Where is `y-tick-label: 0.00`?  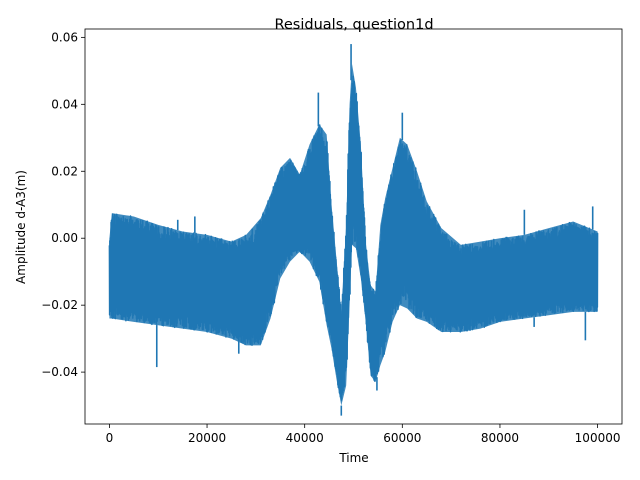 y-tick-label: 0.00 is located at coordinates (64, 238).